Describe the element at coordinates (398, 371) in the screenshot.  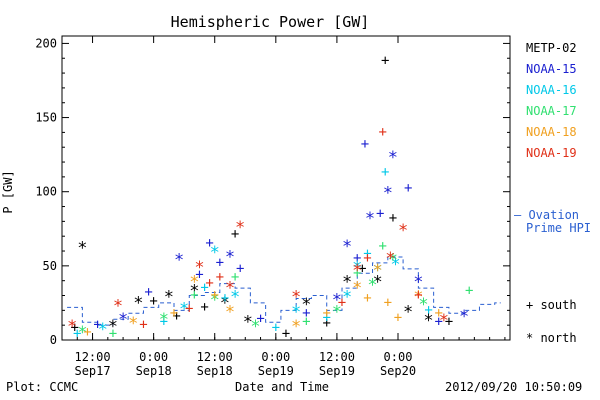
I see `x-tick-label-date: Sep20` at that location.